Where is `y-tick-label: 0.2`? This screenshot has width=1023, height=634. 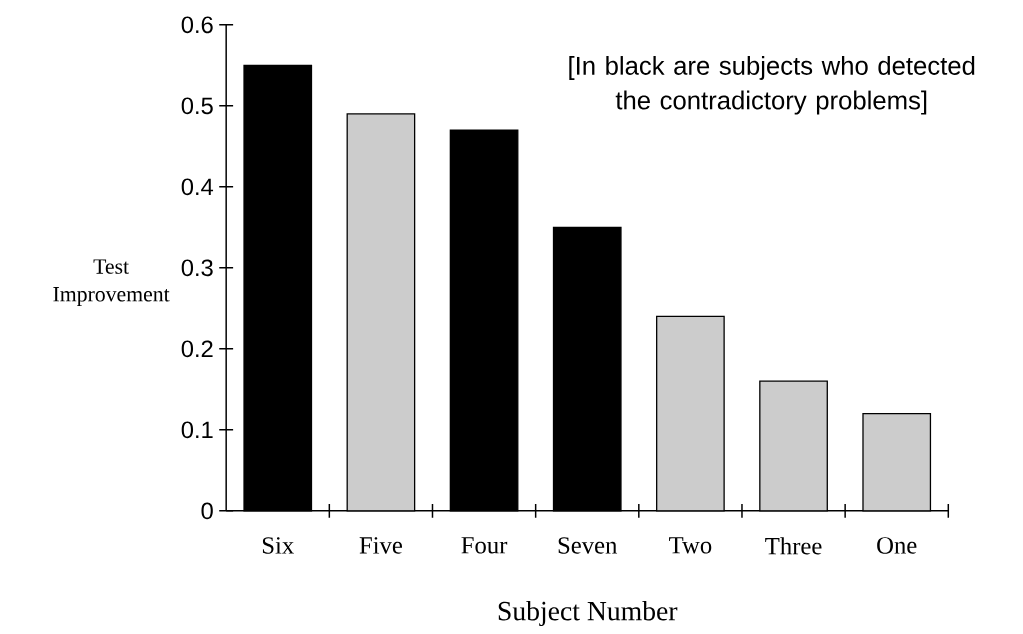
y-tick-label: 0.2 is located at coordinates (197, 349).